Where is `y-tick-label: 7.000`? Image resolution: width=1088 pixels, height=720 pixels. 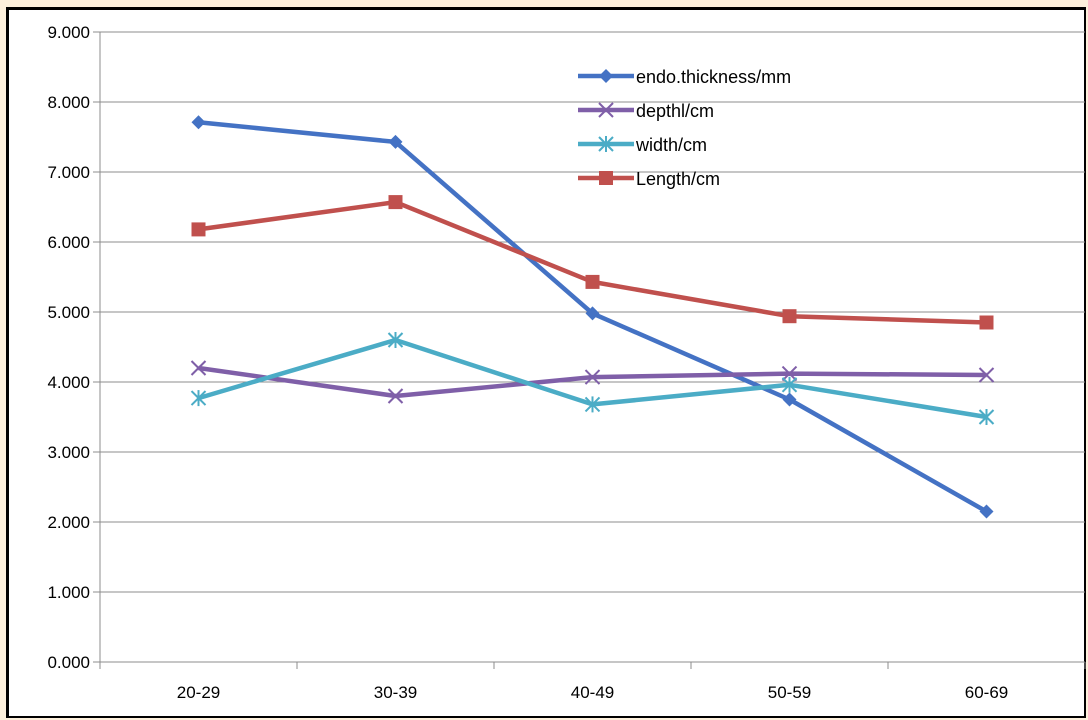
y-tick-label: 7.000 is located at coordinates (68, 172).